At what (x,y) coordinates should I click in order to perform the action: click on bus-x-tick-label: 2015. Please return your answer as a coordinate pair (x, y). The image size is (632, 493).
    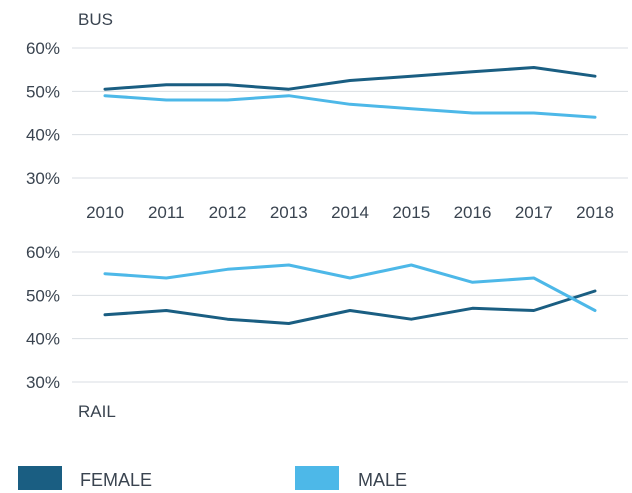
    Looking at the image, I should click on (411, 212).